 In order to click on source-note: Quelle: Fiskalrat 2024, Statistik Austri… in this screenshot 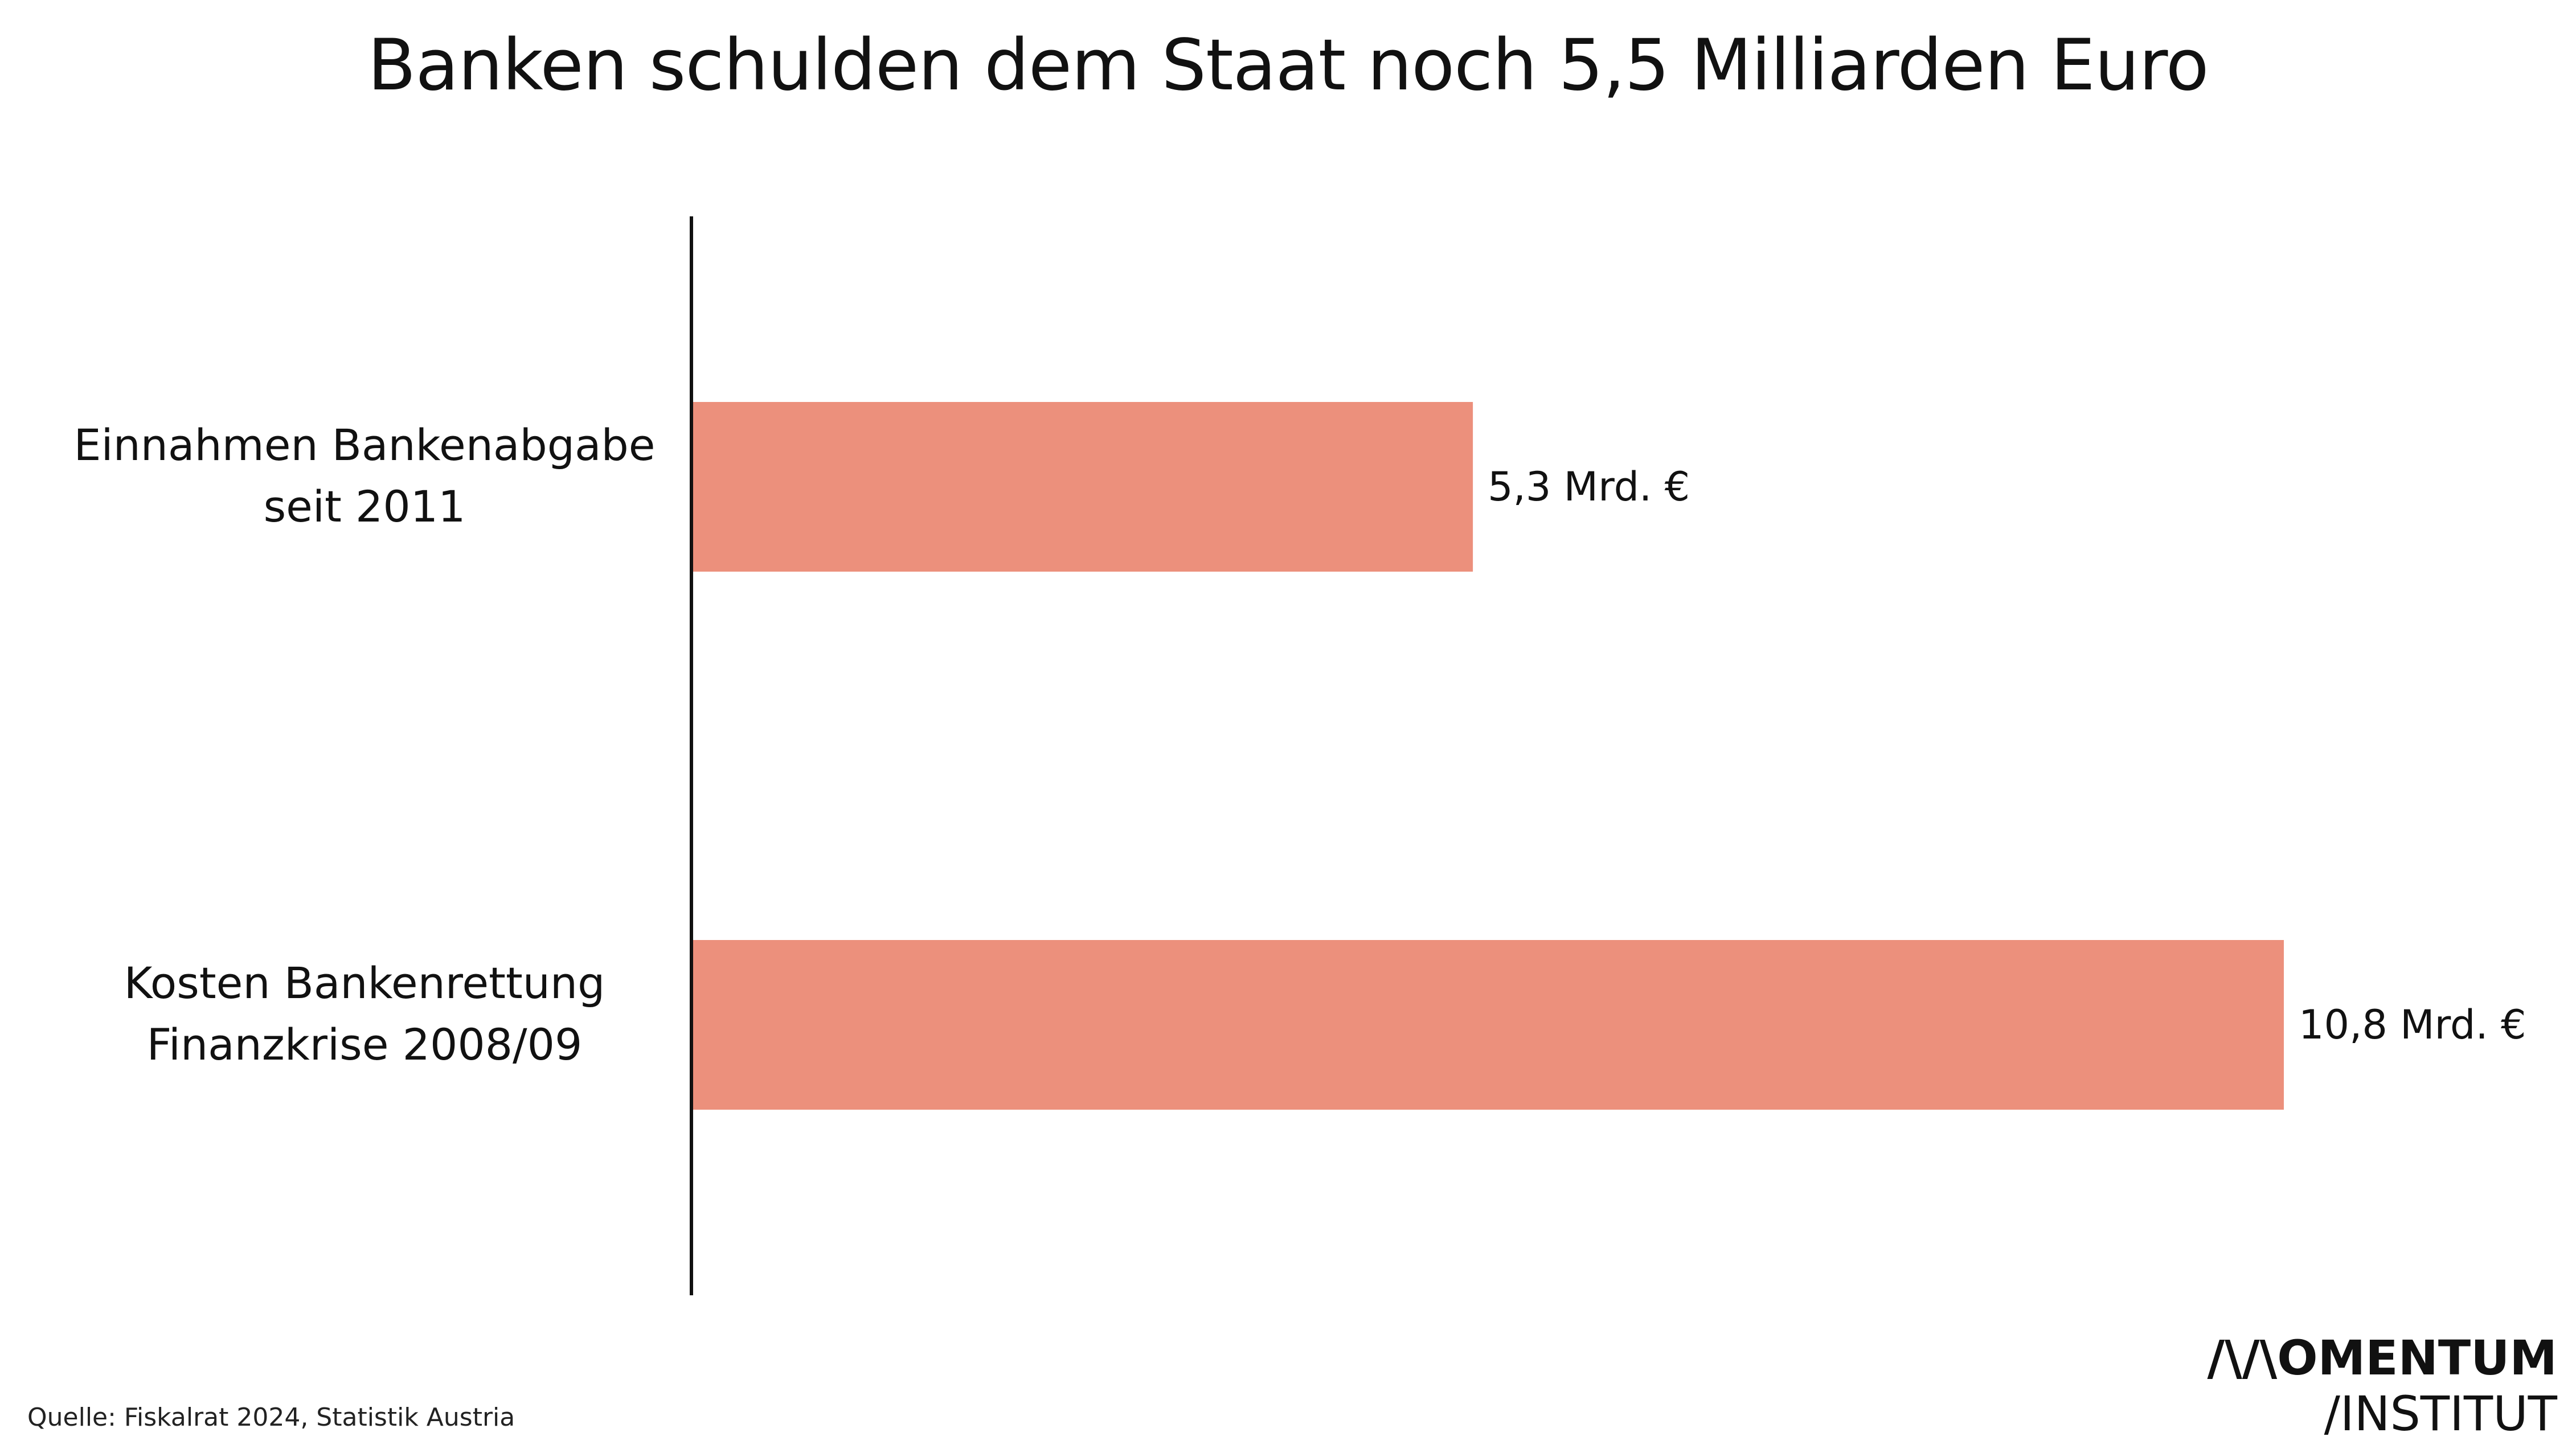, I will do `click(271, 1417)`.